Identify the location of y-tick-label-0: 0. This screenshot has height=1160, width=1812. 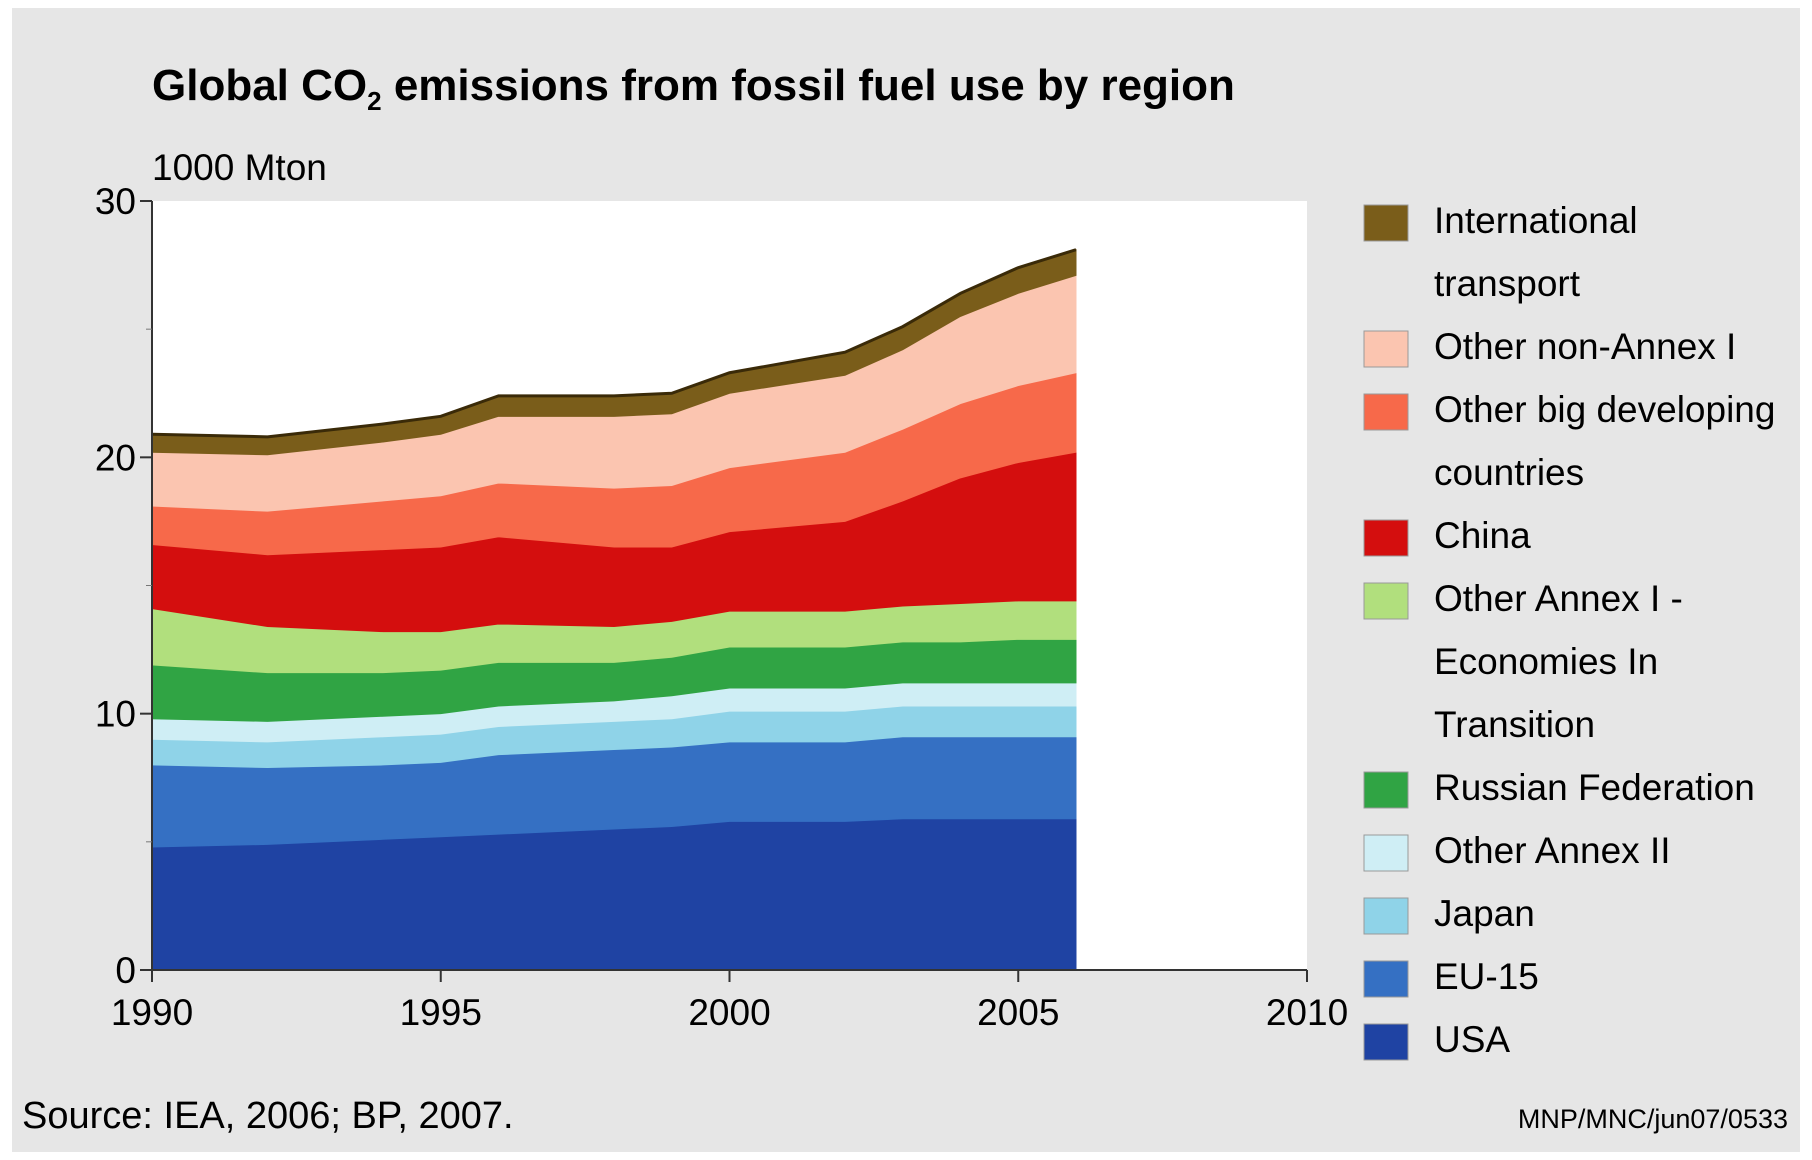
(125, 970).